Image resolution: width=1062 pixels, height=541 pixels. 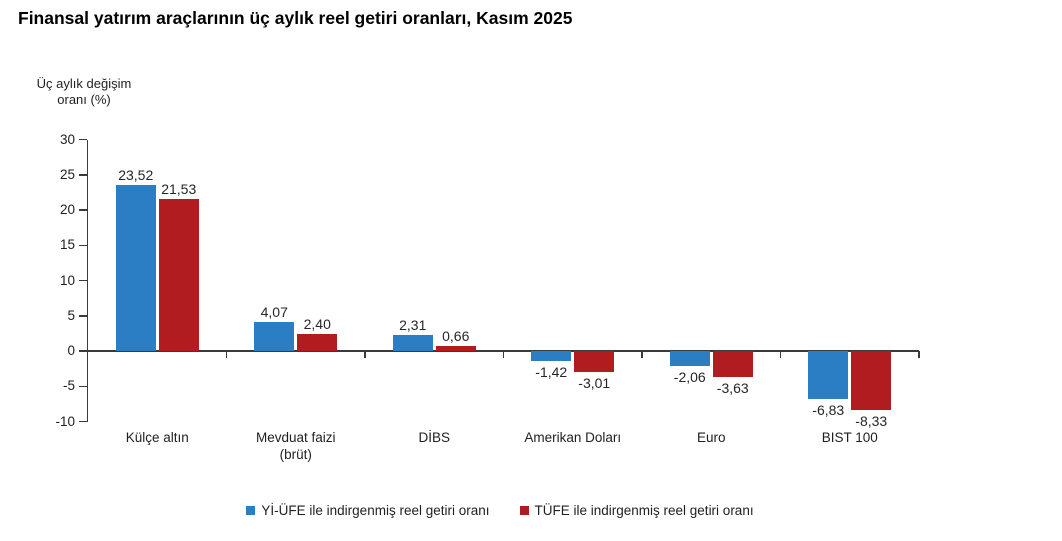 What do you see at coordinates (67, 139) in the screenshot?
I see `y-axis-tick-label: 30` at bounding box center [67, 139].